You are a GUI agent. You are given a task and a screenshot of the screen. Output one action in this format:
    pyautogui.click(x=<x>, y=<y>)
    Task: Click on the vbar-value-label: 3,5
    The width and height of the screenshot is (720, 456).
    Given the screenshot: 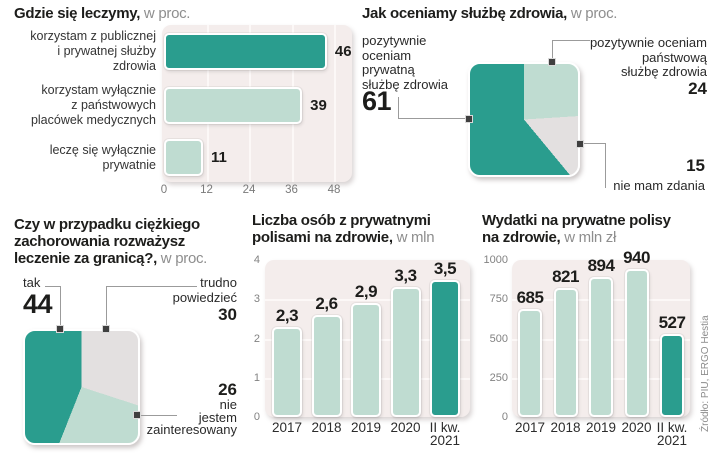 What is the action you would take?
    pyautogui.click(x=445, y=268)
    